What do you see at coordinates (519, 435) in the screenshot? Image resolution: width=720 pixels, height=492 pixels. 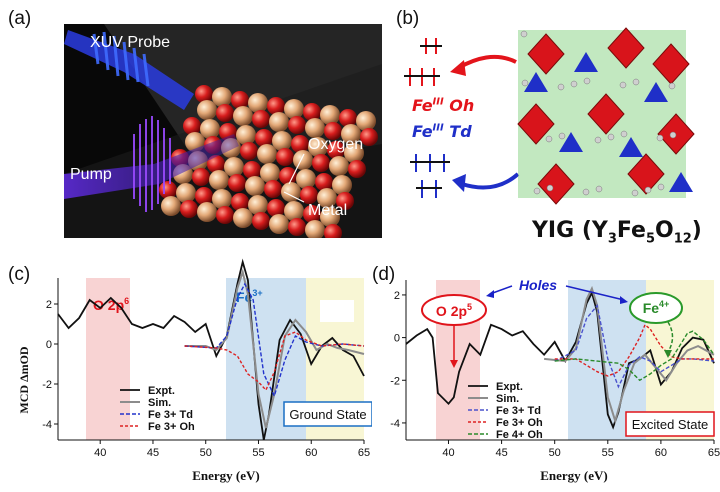 I see `legend-label: Fe 4+ Oh` at bounding box center [519, 435].